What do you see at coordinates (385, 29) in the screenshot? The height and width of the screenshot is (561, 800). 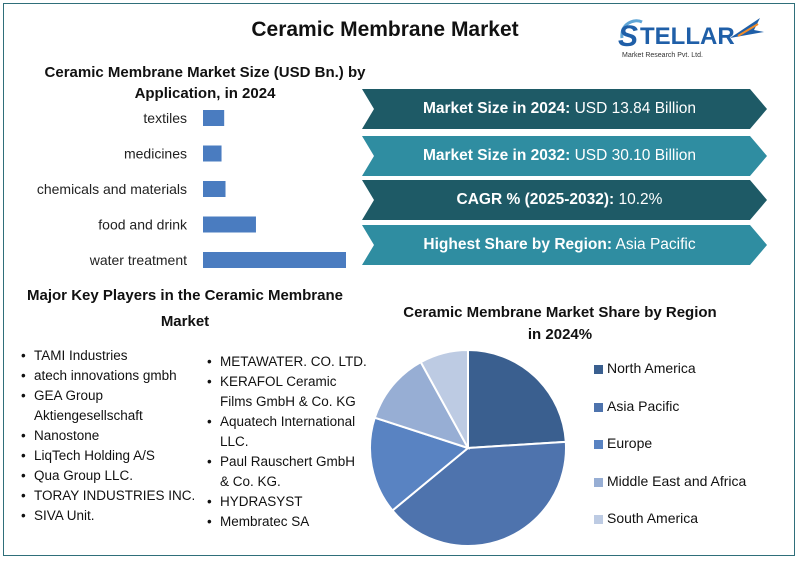 I see `page-title: Ceramic Membrane Market` at bounding box center [385, 29].